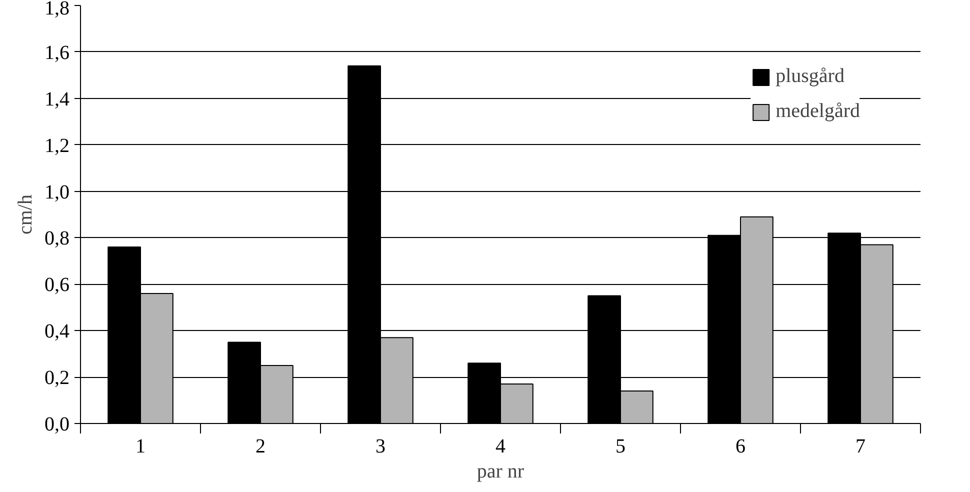 This screenshot has width=970, height=492. What do you see at coordinates (261, 447) in the screenshot?
I see `x-tick-label: 2` at bounding box center [261, 447].